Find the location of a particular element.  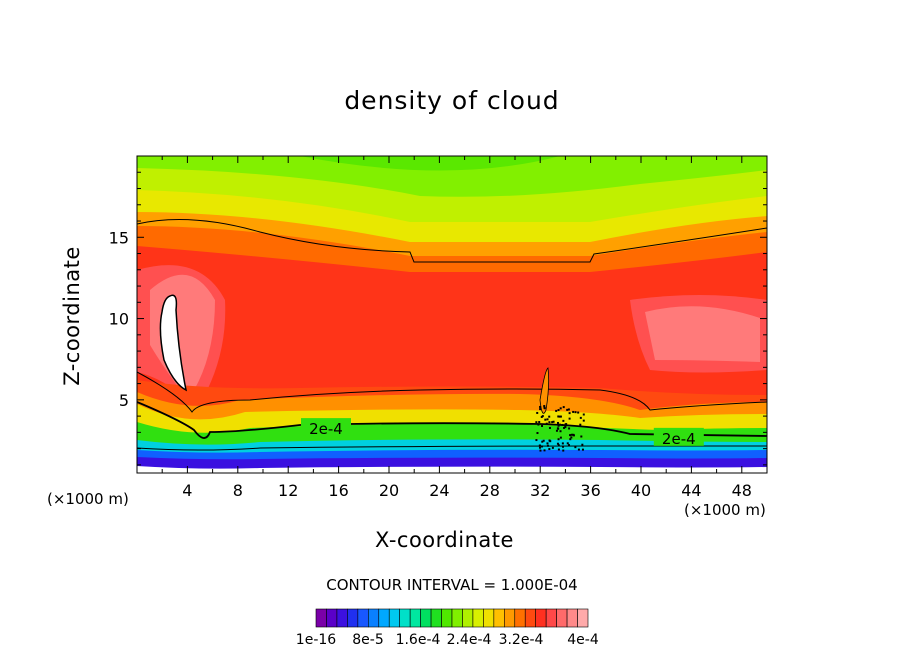

x-unit-label-right: (×1000 m) is located at coordinates (725, 510).